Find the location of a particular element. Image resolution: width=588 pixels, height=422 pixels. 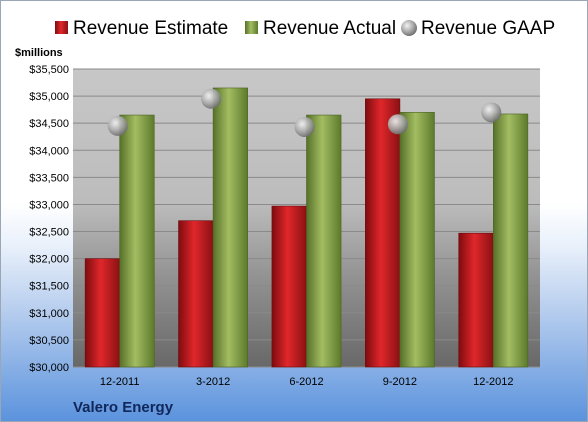

y-tick-label: $31,500 is located at coordinates (49, 287).